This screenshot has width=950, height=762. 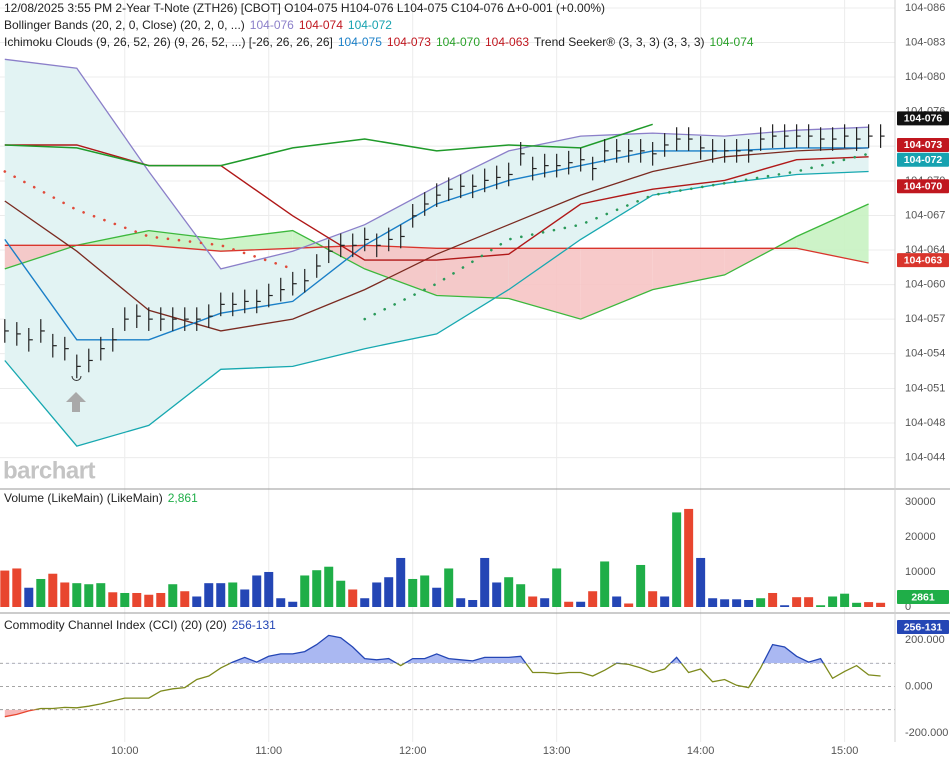 What do you see at coordinates (49, 470) in the screenshot?
I see `watermark: barchart` at bounding box center [49, 470].